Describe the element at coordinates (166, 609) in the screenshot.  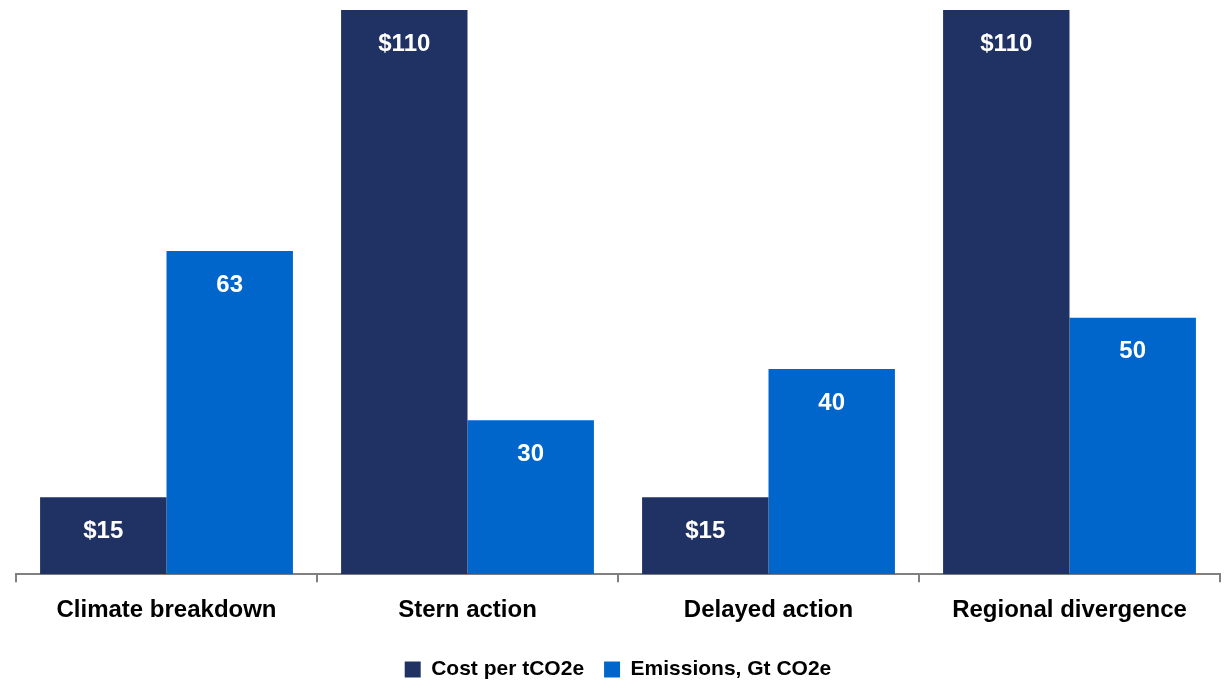
I see `x-tick-label: Climate breakdown` at that location.